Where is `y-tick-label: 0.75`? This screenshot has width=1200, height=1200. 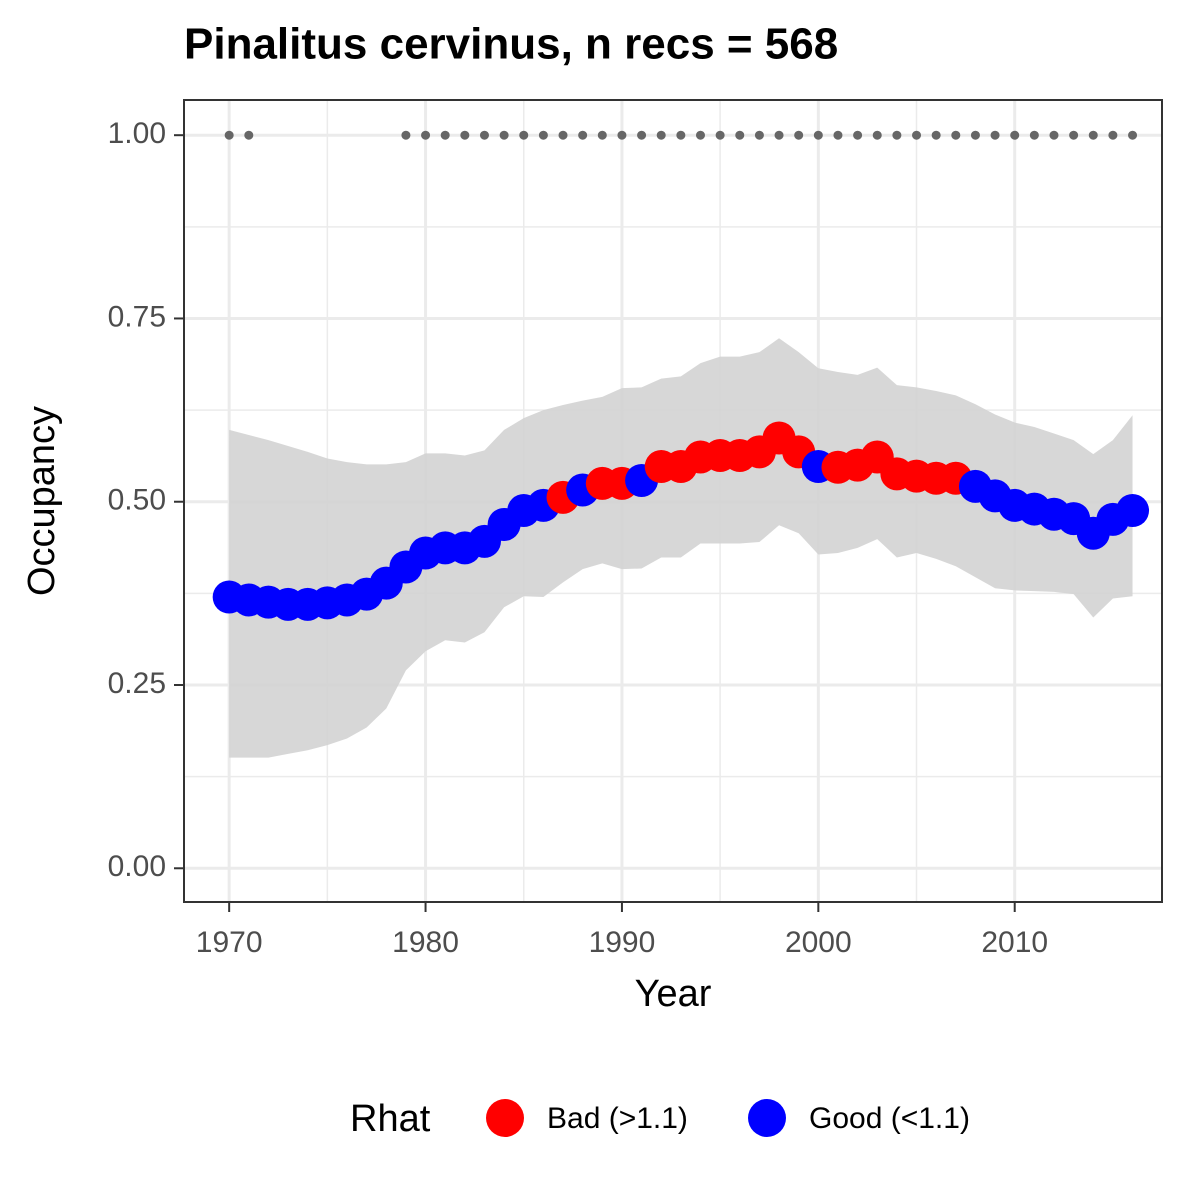
y-tick-label: 0.75 is located at coordinates (137, 316).